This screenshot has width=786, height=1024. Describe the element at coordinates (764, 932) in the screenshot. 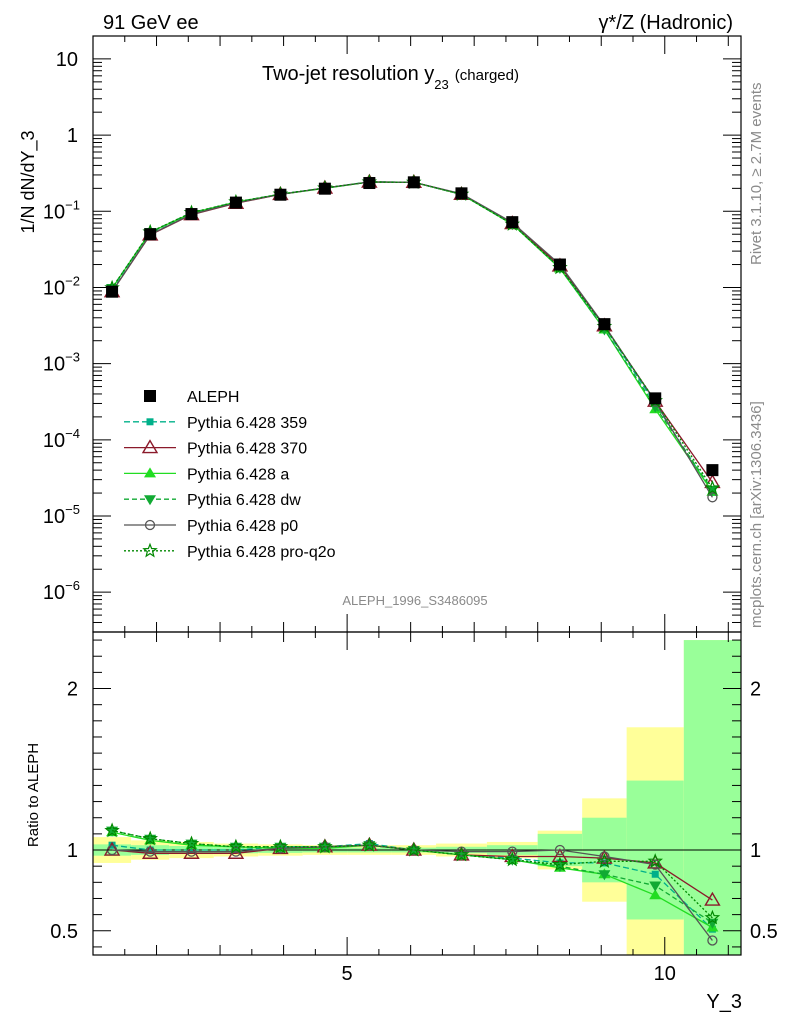

I see `ratio-y-tick-label-right: 0.5` at that location.